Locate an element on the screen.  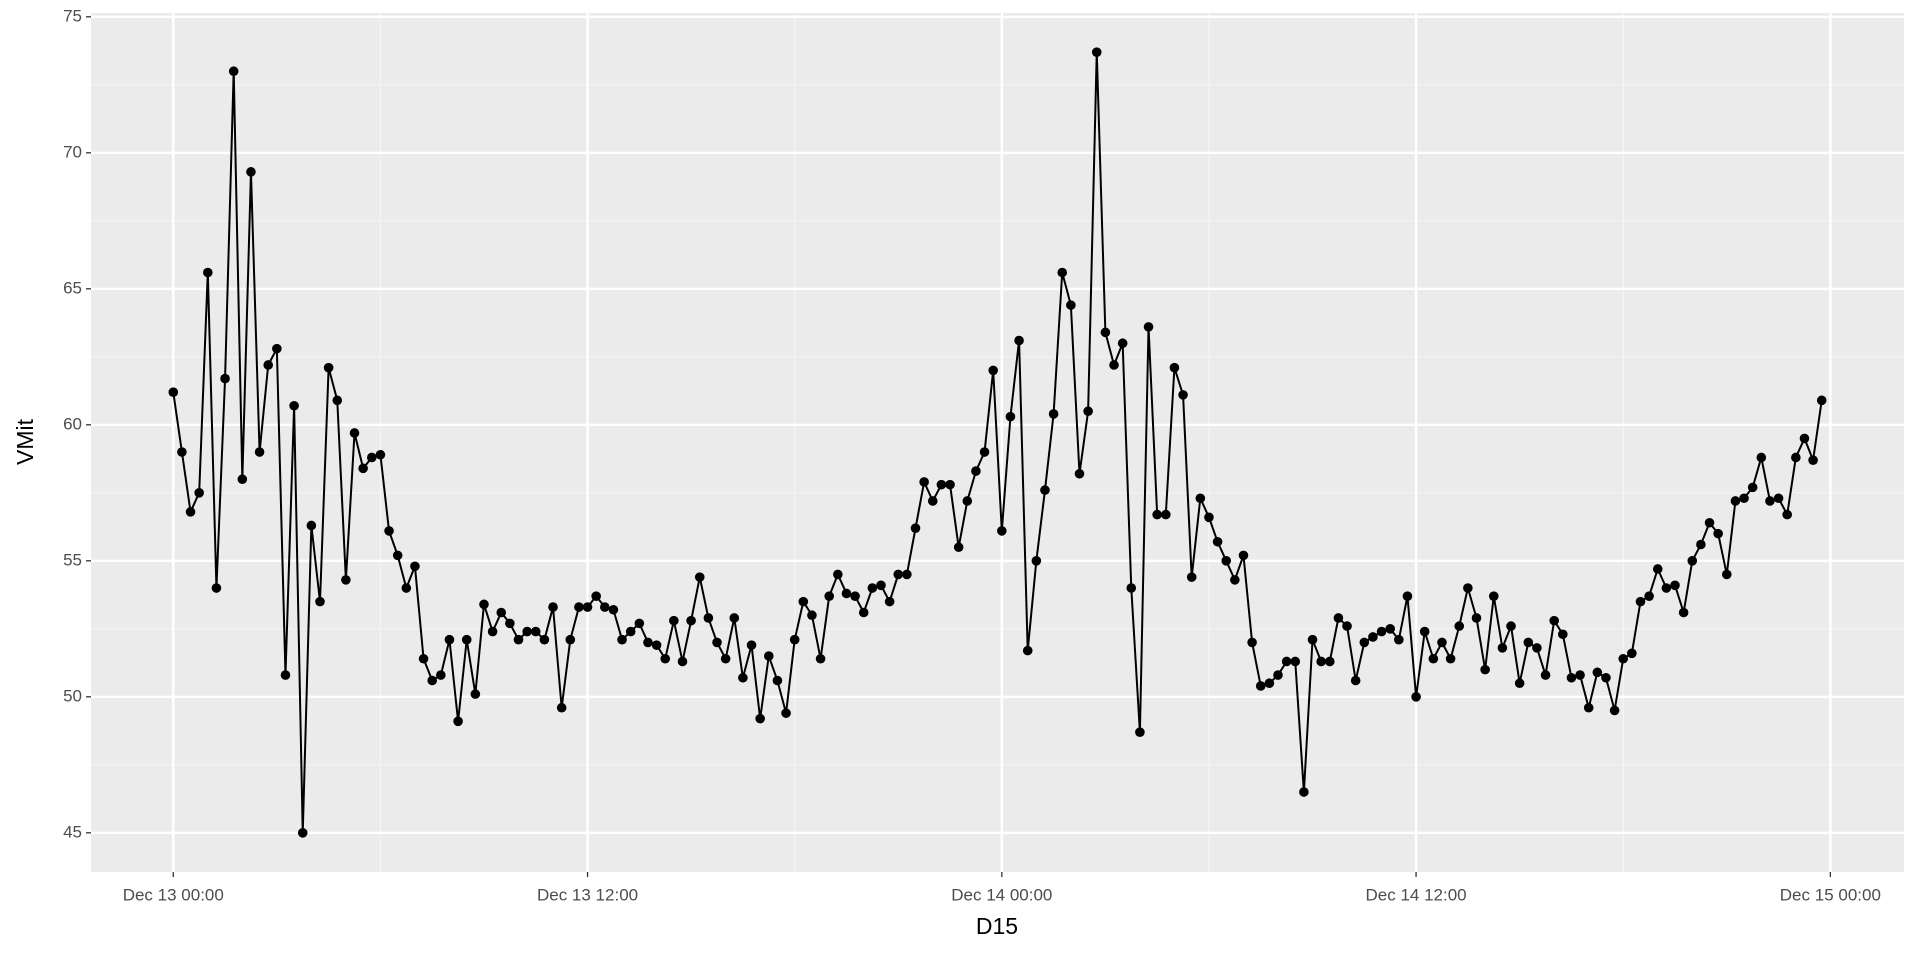
x-tick-label: Dec 15 00:00 is located at coordinates (1830, 894).